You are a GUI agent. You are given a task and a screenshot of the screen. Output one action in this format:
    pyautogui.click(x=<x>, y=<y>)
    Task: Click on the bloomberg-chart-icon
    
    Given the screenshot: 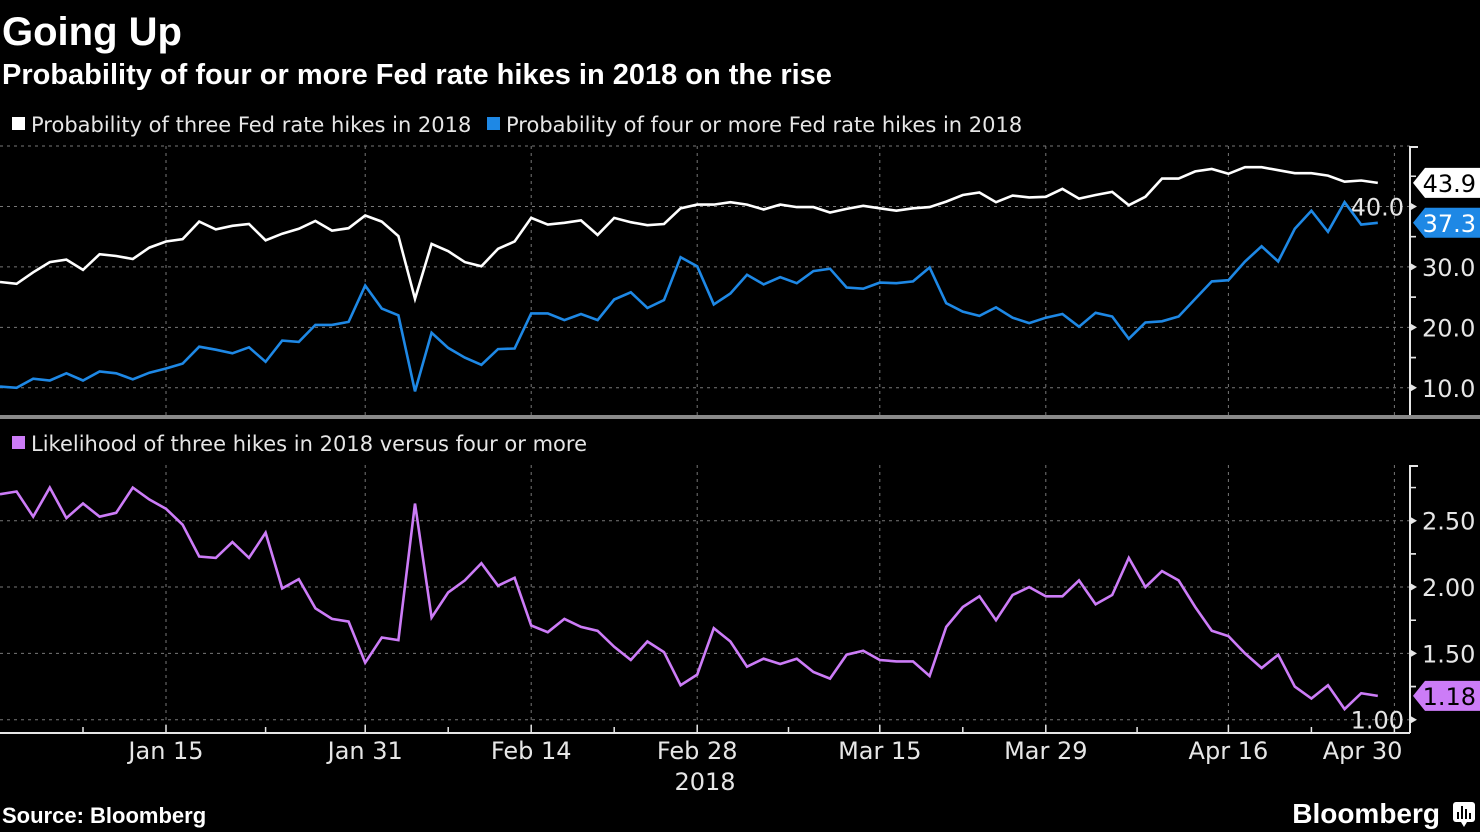 What is the action you would take?
    pyautogui.click(x=1464, y=814)
    